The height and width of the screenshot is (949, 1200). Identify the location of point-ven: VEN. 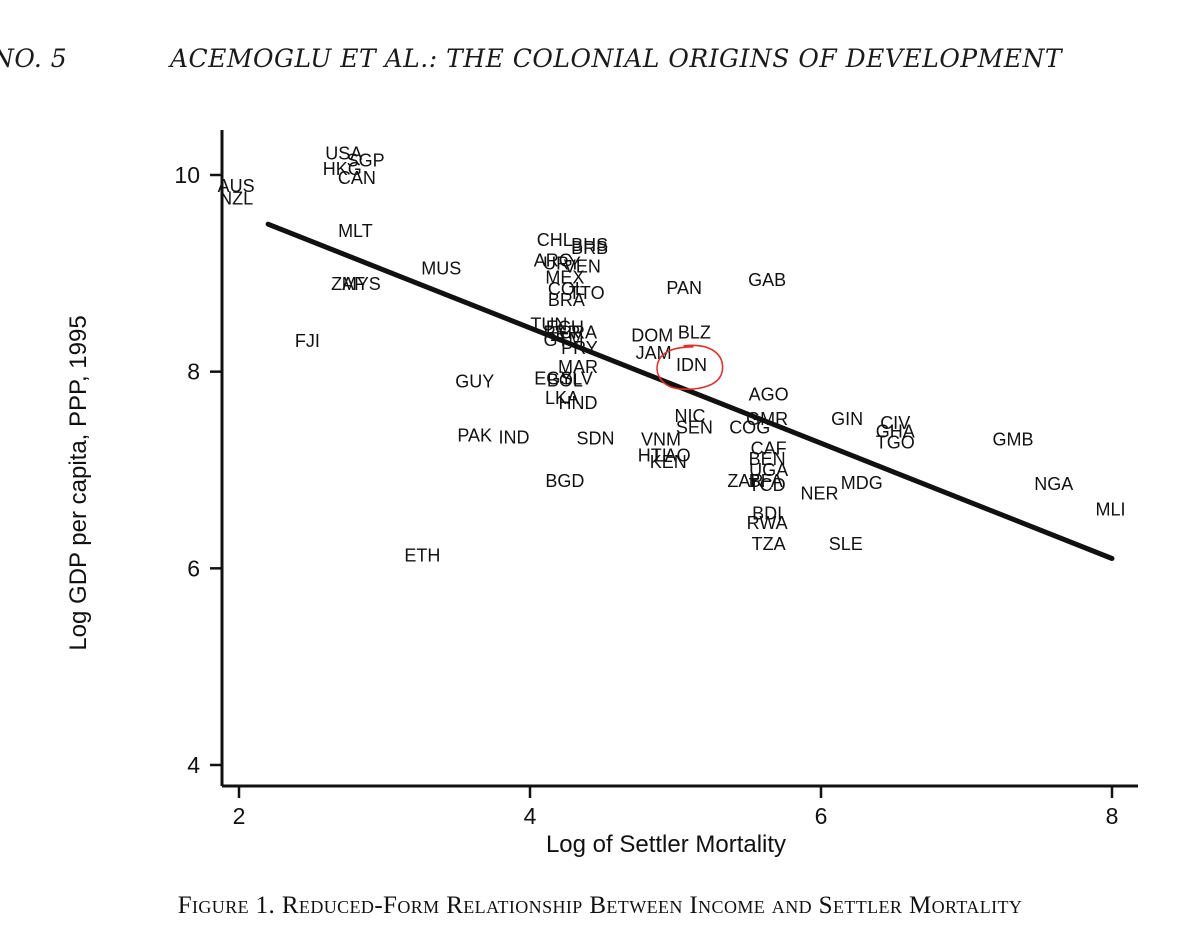
(582, 266).